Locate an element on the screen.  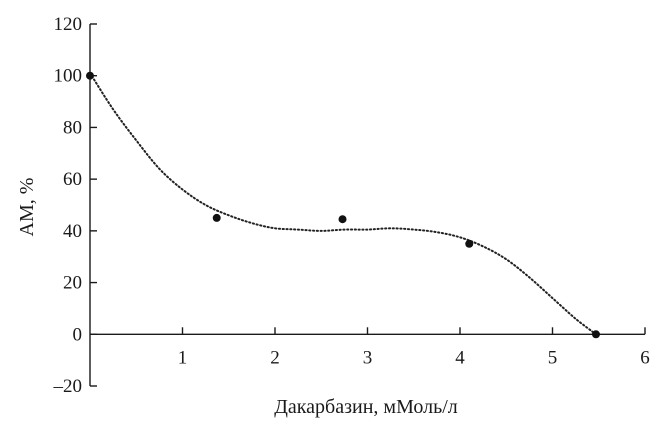
y-tick-label: 60 is located at coordinates (72, 179).